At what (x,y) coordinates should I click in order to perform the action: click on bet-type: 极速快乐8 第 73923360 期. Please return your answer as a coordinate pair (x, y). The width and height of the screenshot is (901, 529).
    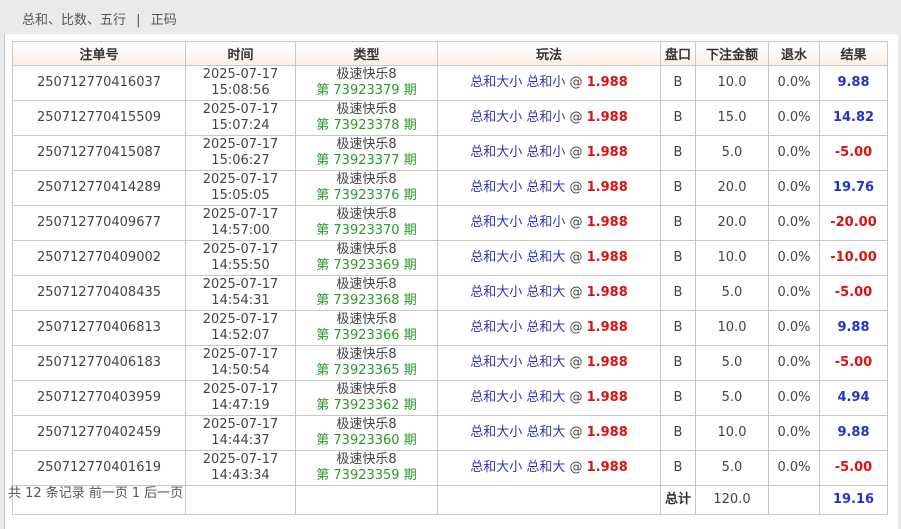
    Looking at the image, I should click on (366, 433).